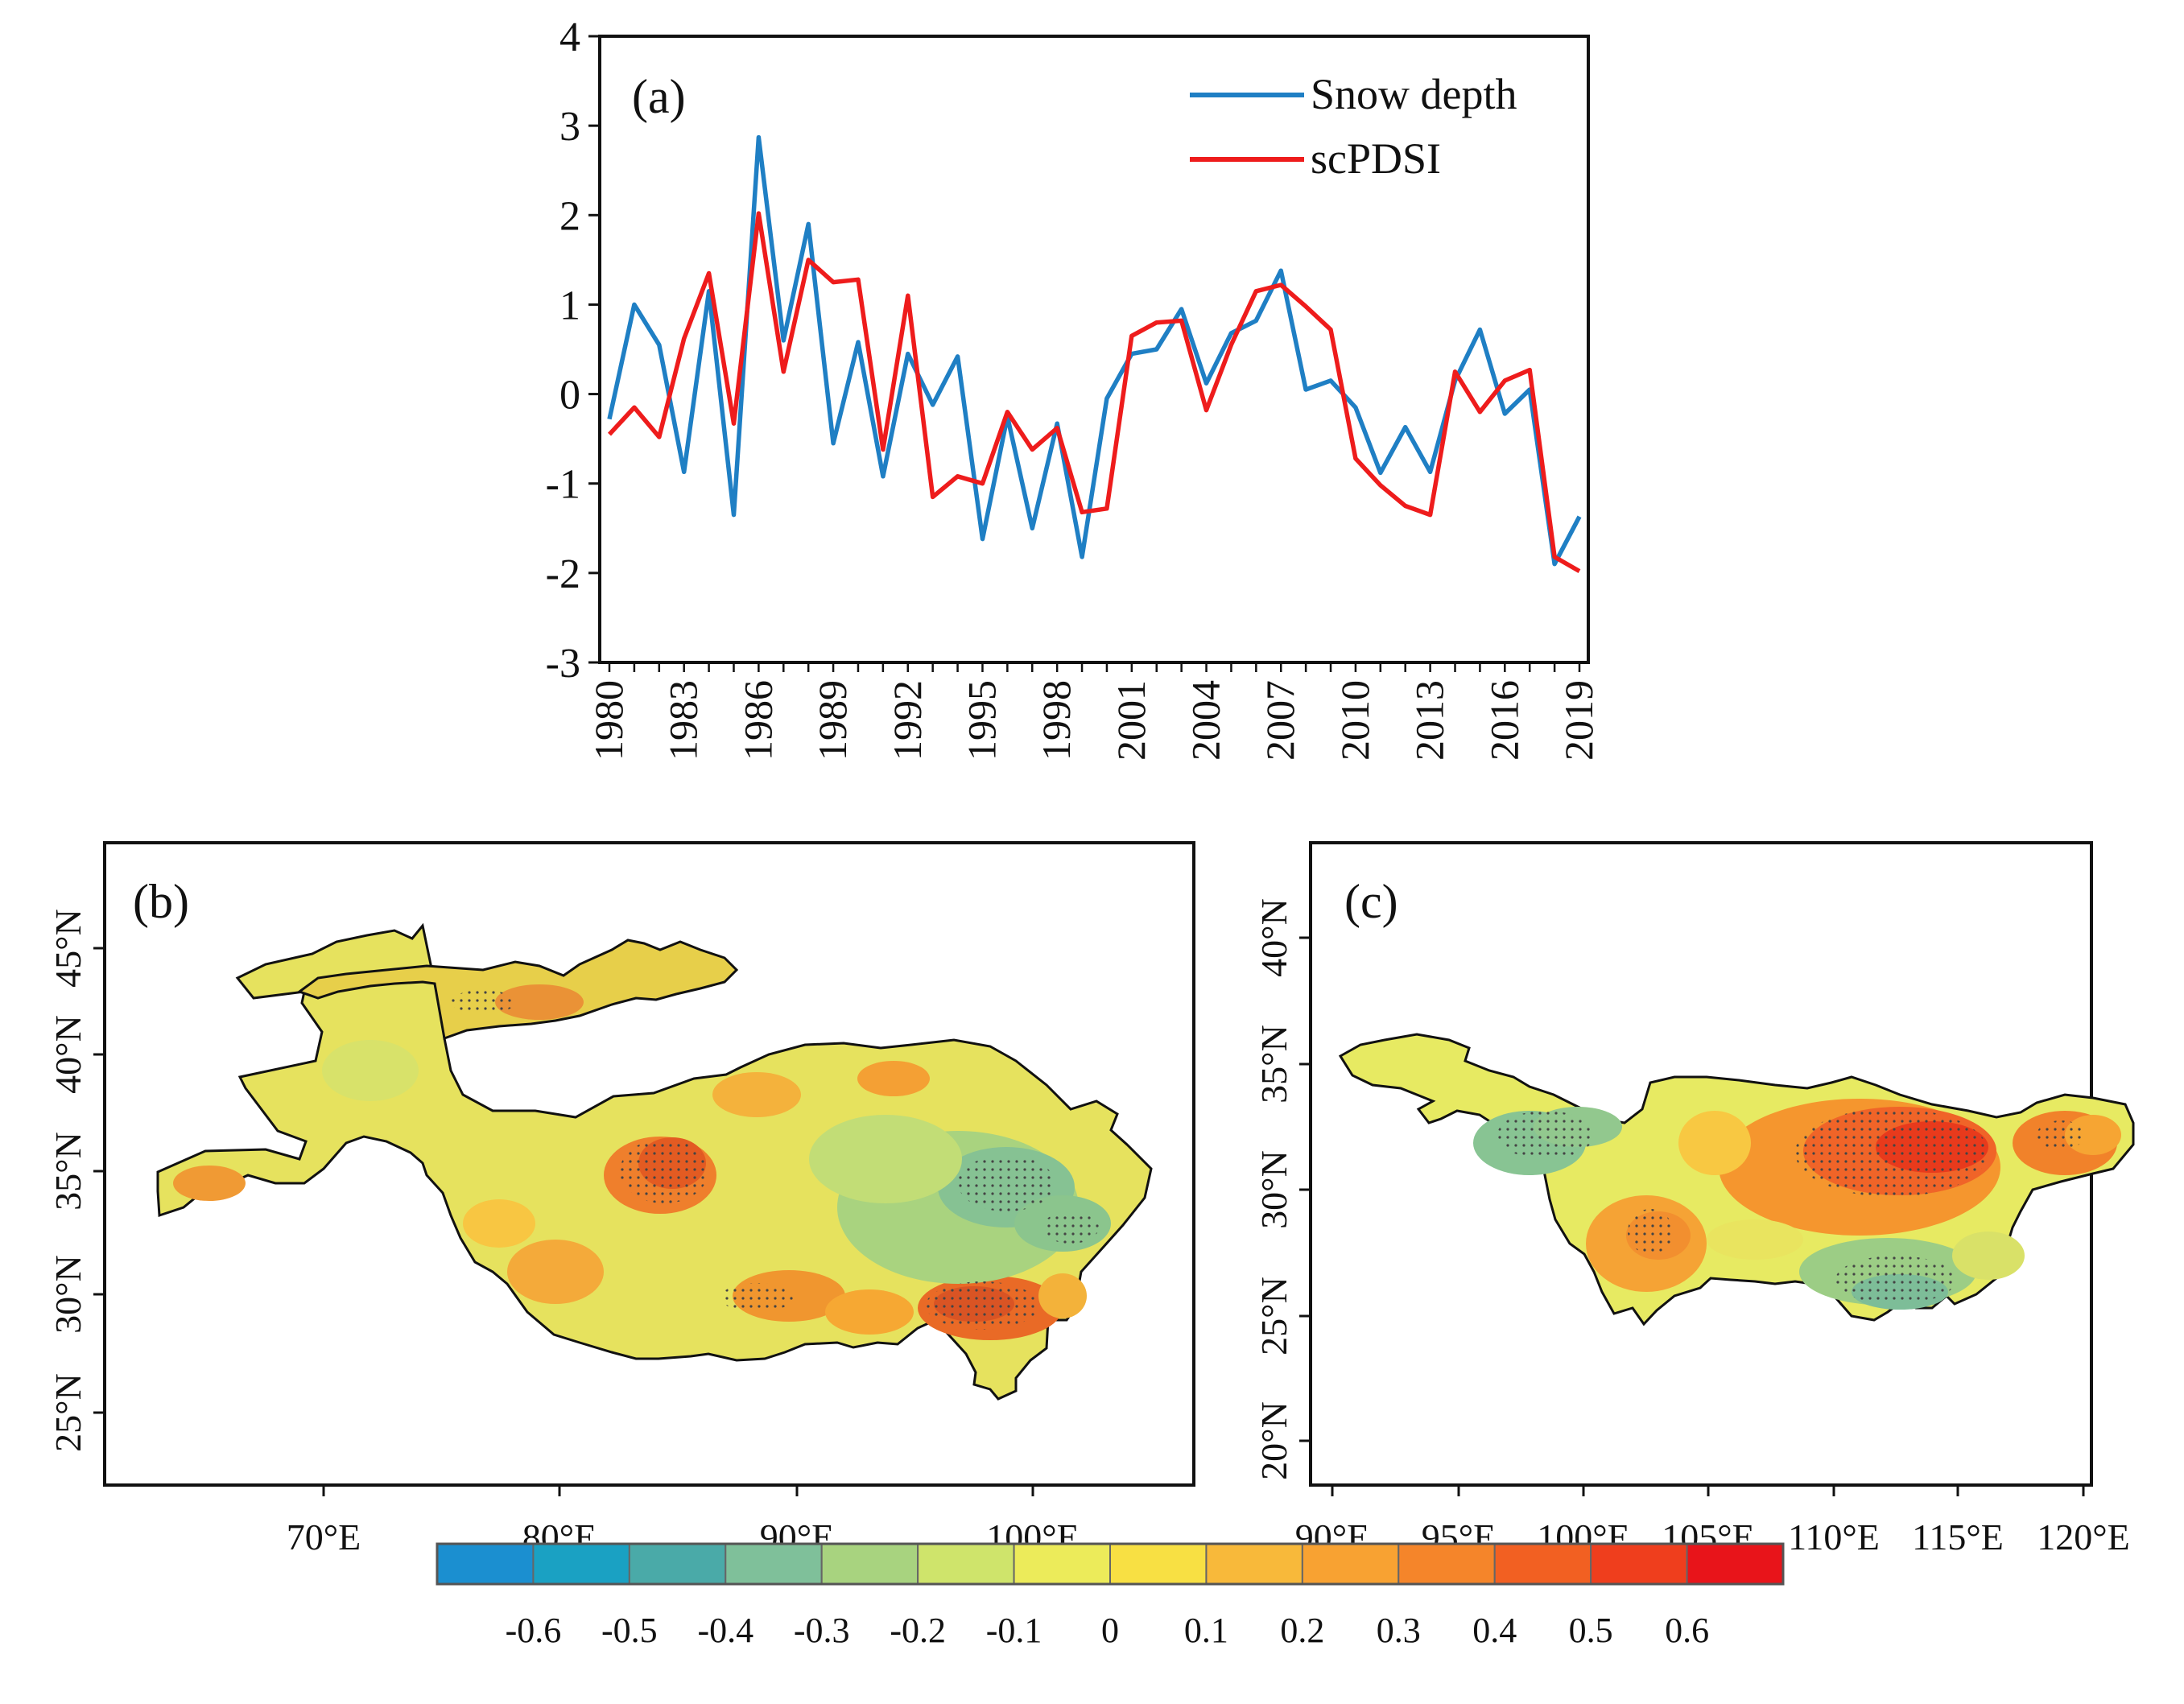 The height and width of the screenshot is (1704, 2184). Describe the element at coordinates (659, 96) in the screenshot. I see `panel-a-label: (a)` at that location.